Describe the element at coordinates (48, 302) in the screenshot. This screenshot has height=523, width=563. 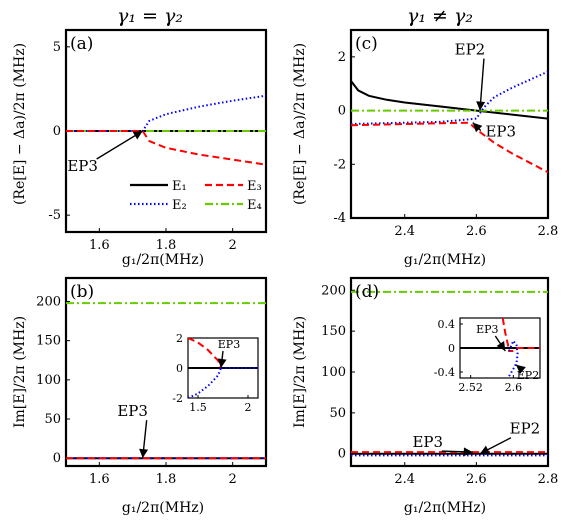
I see `panel-b-ytick-label: 200` at that location.